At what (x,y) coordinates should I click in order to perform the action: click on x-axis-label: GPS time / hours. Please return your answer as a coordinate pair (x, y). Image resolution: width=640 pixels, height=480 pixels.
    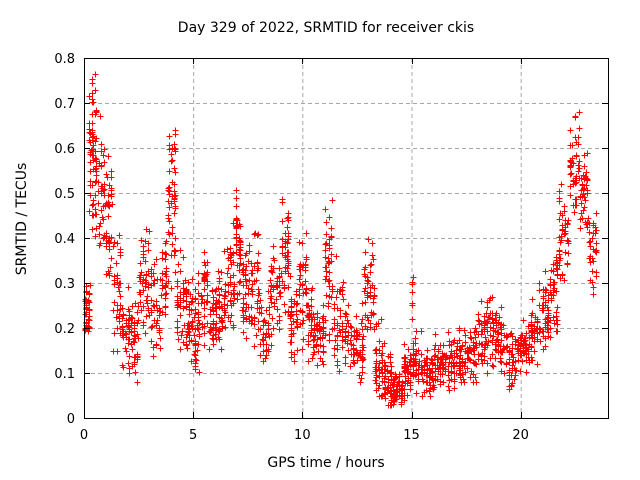
    Looking at the image, I should click on (326, 463).